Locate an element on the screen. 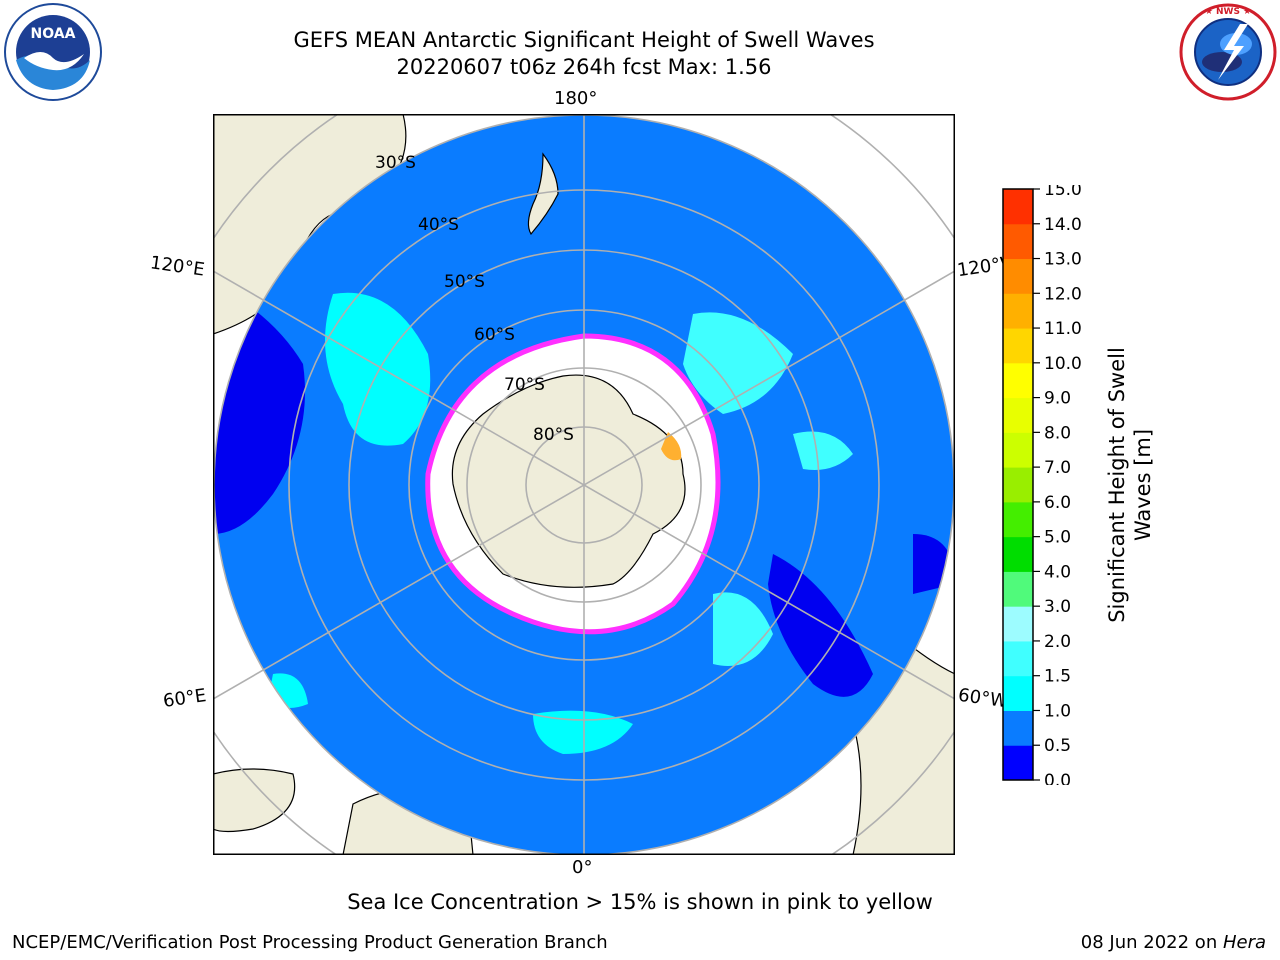 The width and height of the screenshot is (1280, 960). colorbar-tick-label: 6.0 is located at coordinates (1057, 503).